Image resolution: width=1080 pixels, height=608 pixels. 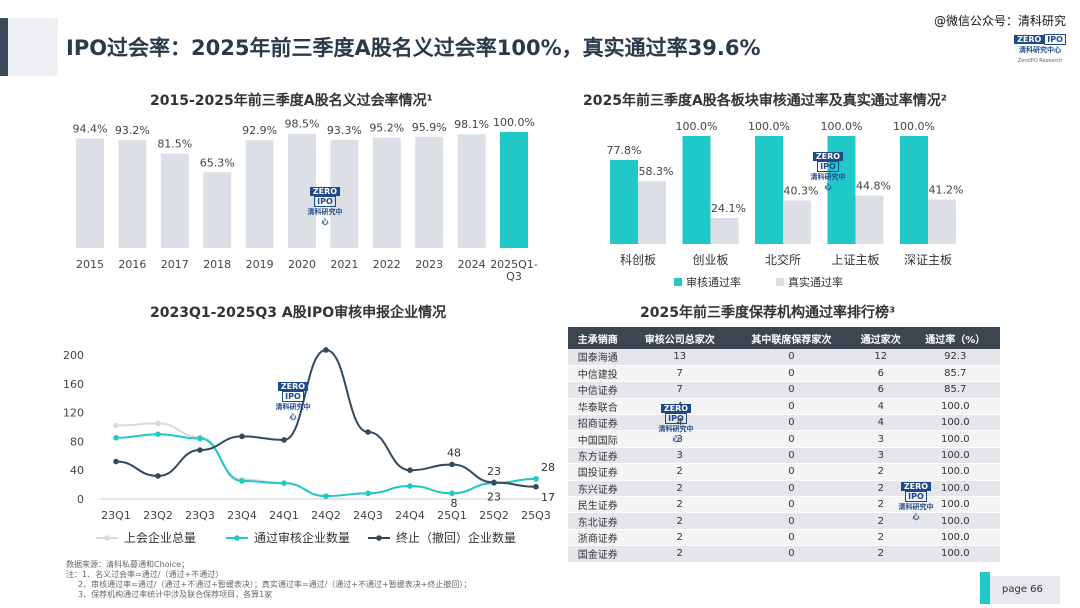 I want to click on table-row: 浙商证券 2 0 2 100.0, so click(x=784, y=538).